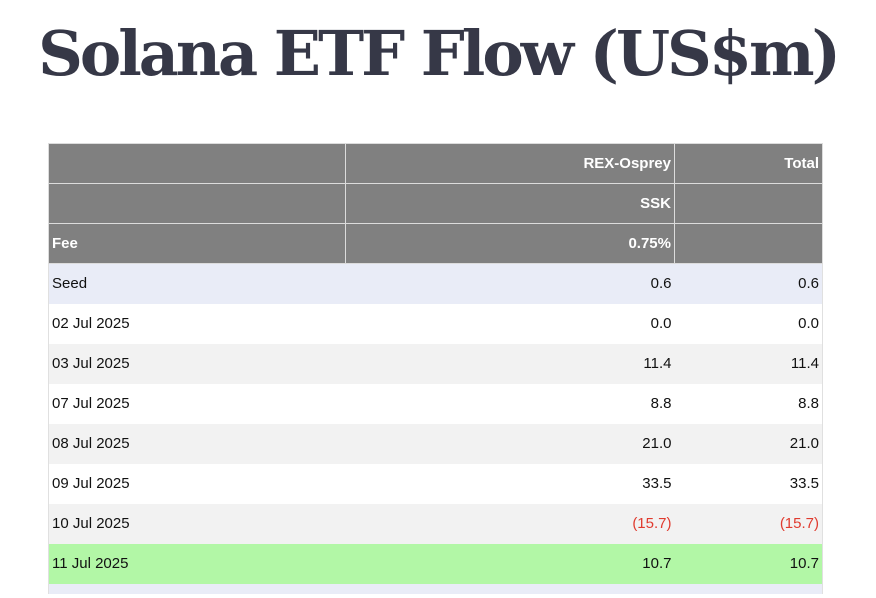 The width and height of the screenshot is (876, 598). Describe the element at coordinates (748, 363) in the screenshot. I see `total-flow-cell: 11.4` at that location.